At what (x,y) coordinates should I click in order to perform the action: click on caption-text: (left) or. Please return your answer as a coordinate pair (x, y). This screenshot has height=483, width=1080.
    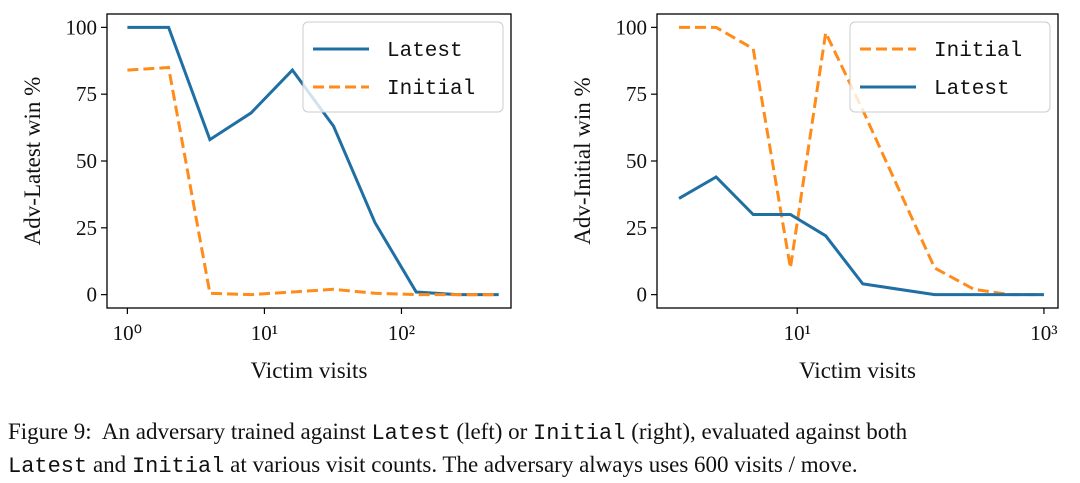
    Looking at the image, I should click on (492, 431).